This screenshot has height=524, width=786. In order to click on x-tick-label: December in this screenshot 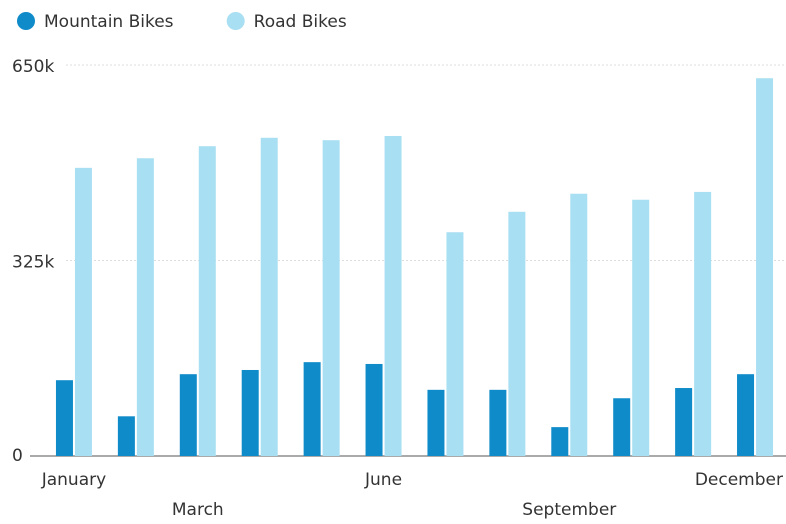, I will do `click(739, 480)`.